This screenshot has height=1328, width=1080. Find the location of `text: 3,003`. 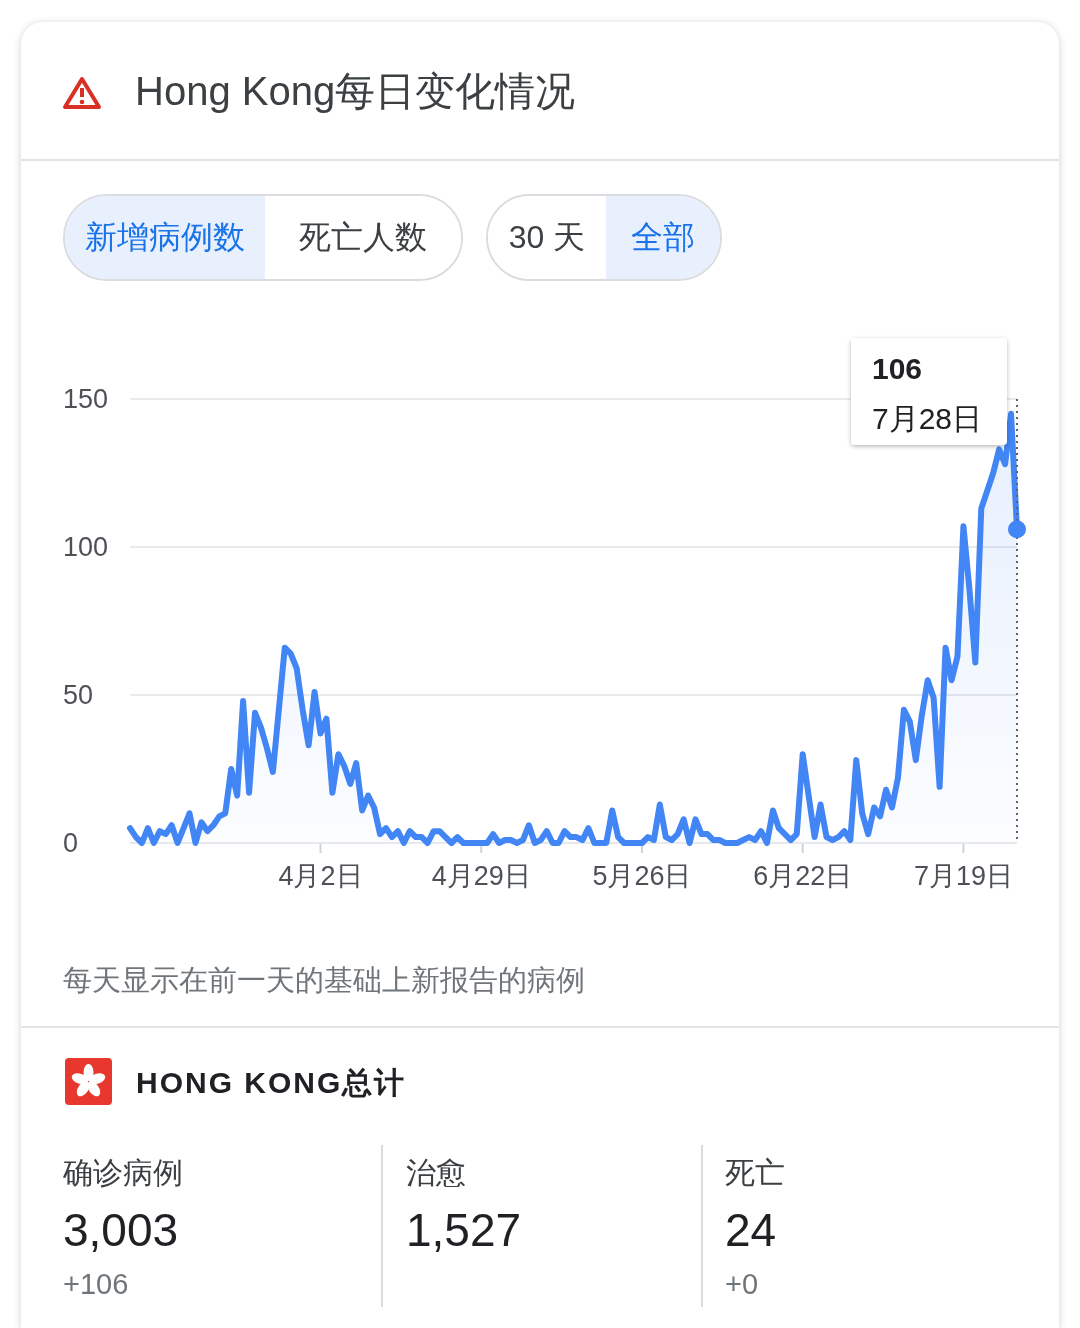

text: 3,003 is located at coordinates (121, 1230).